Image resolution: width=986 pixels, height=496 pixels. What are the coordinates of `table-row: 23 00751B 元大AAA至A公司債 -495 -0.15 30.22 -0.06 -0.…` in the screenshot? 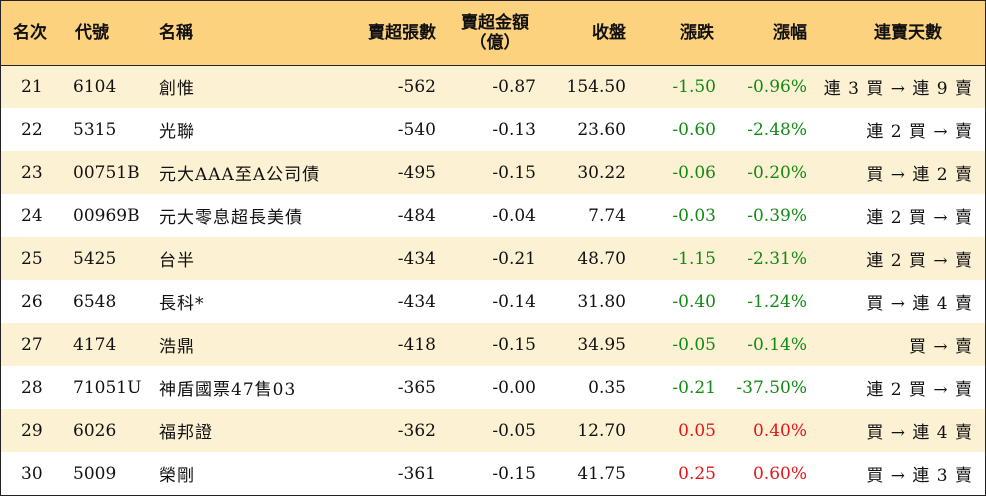 It's located at (493, 172).